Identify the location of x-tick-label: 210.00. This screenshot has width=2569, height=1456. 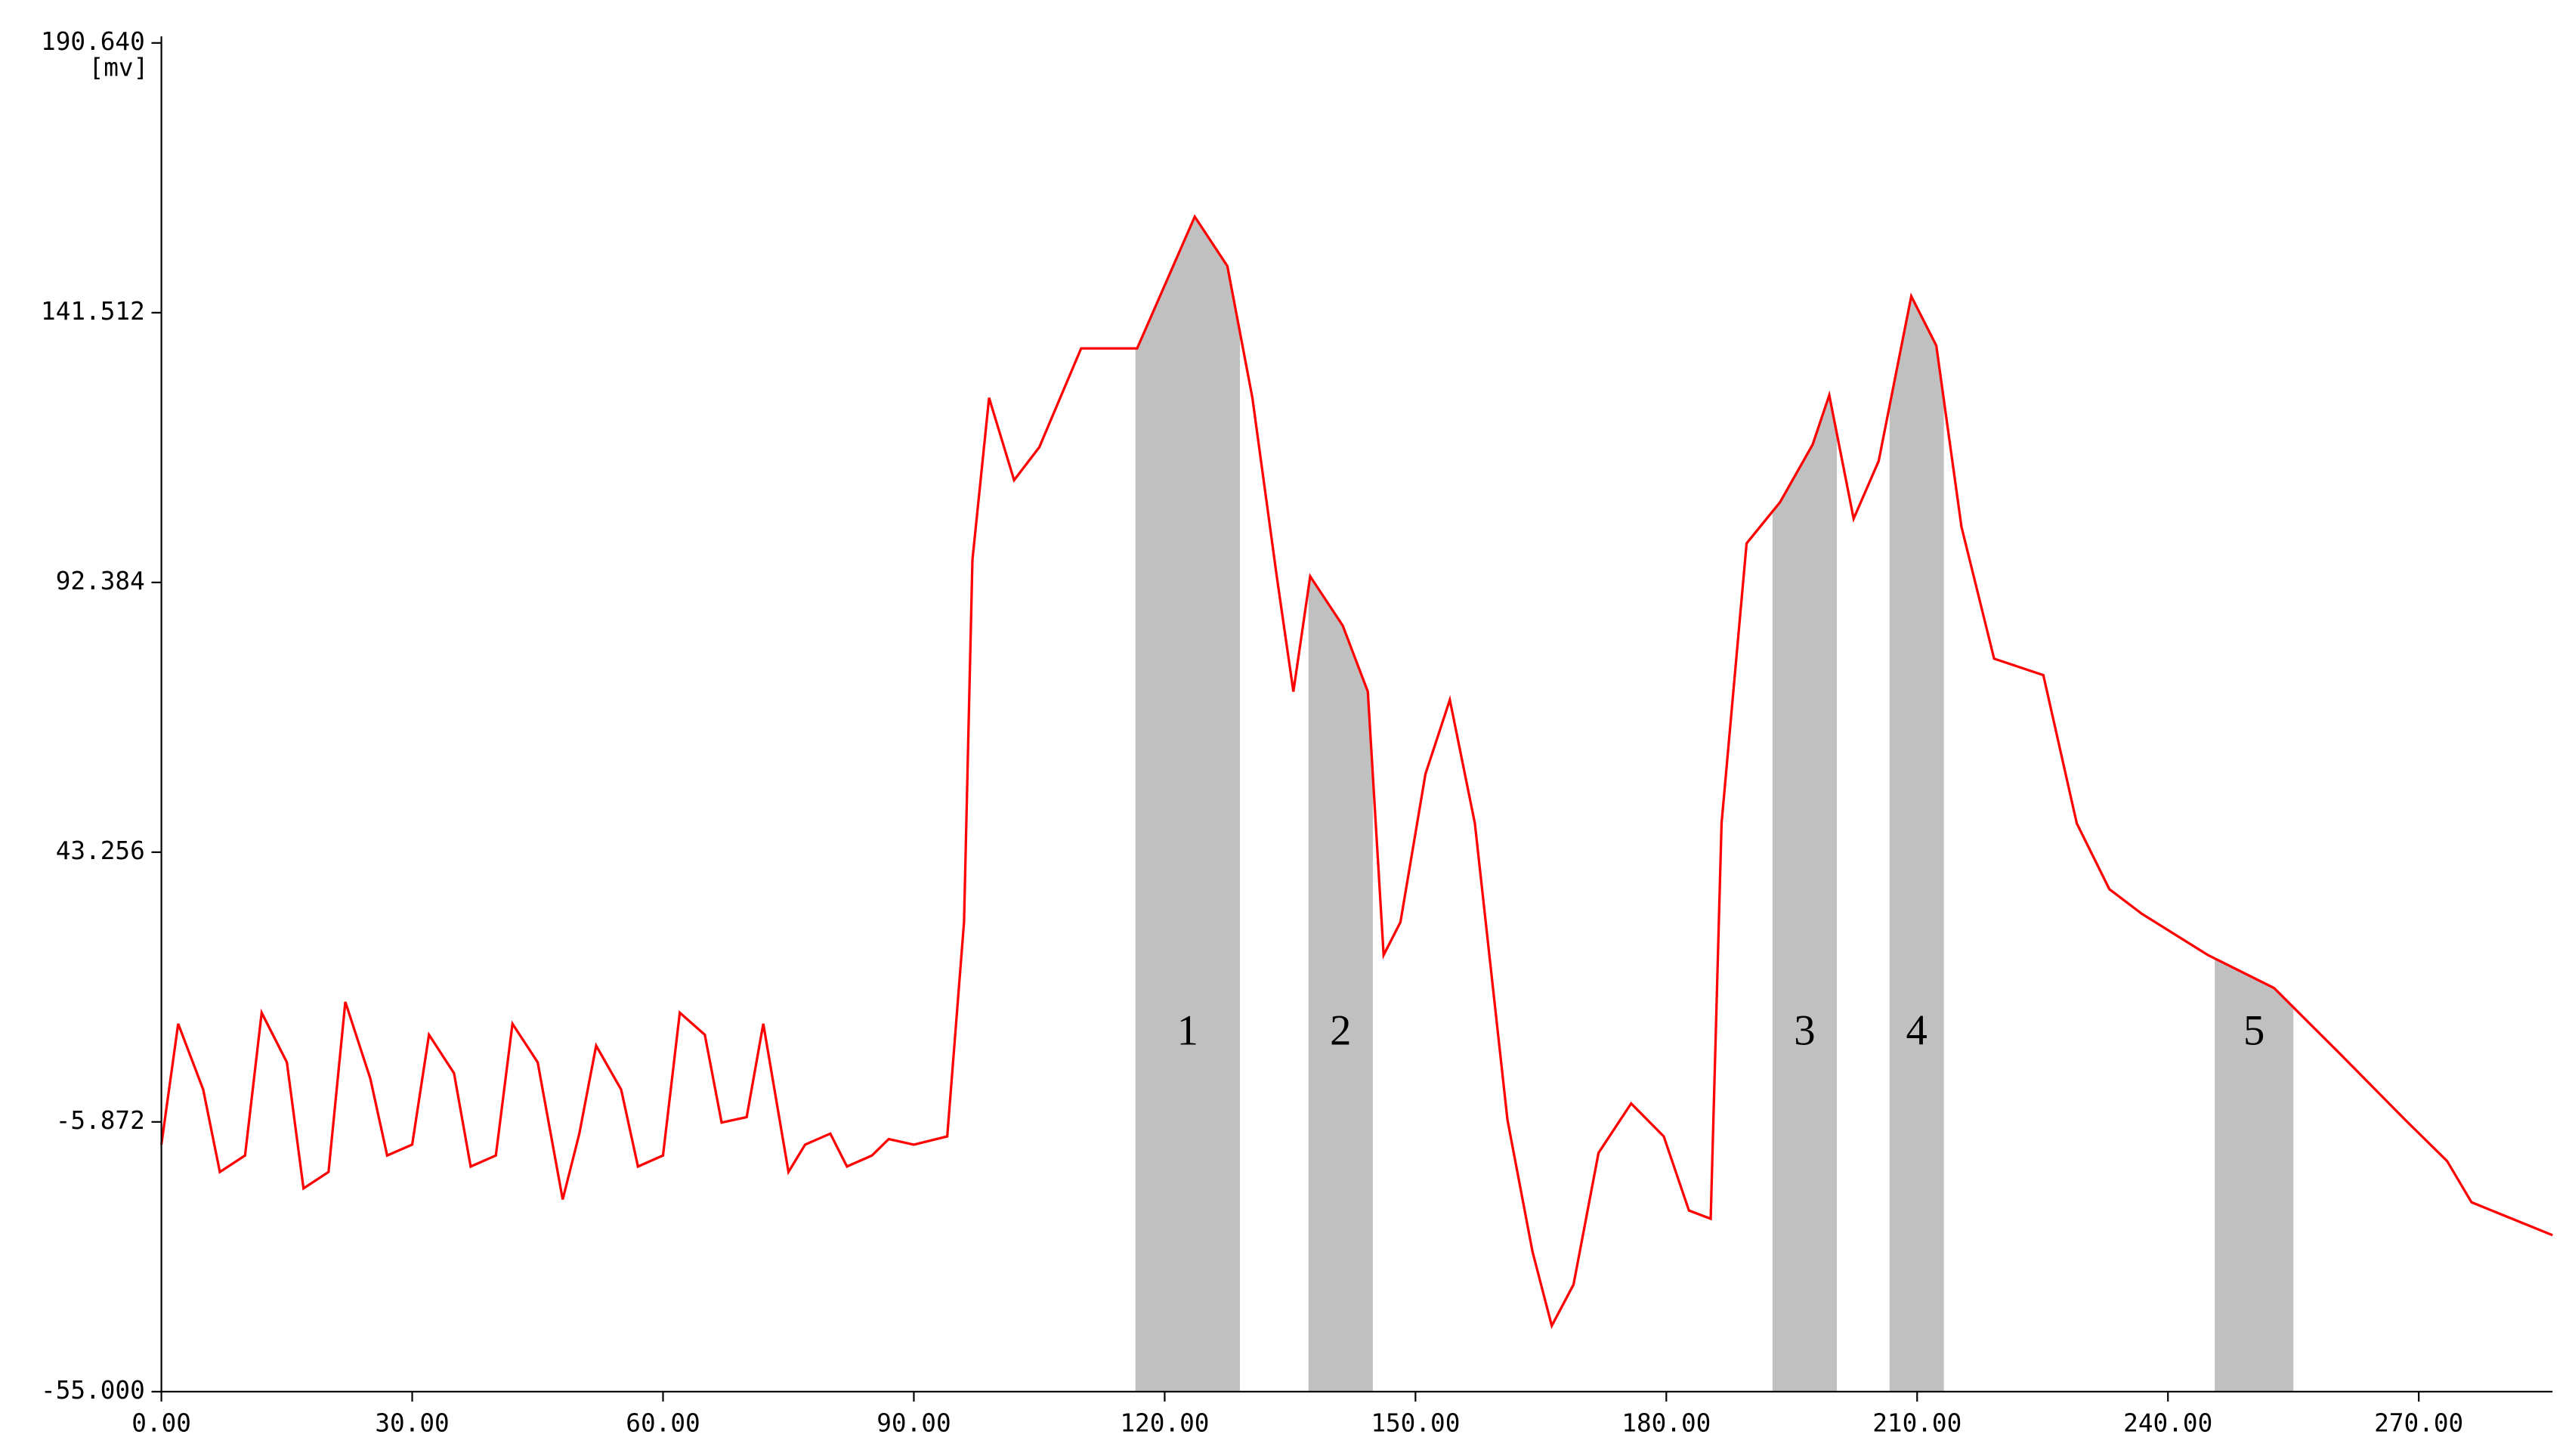
(1917, 1422).